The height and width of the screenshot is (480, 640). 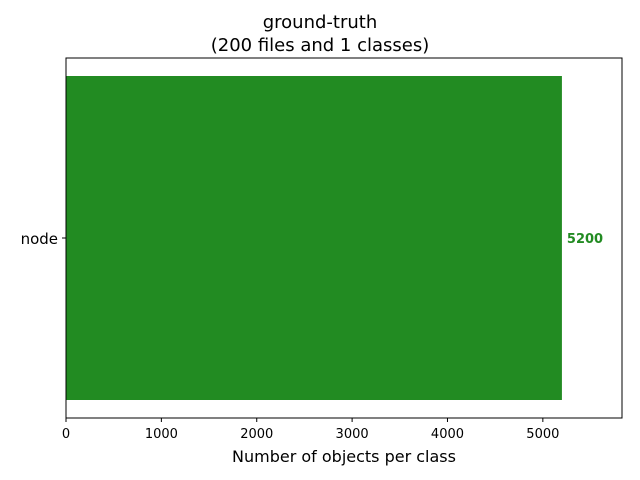 I want to click on x-axis-label: Number of objects per class, so click(x=344, y=456).